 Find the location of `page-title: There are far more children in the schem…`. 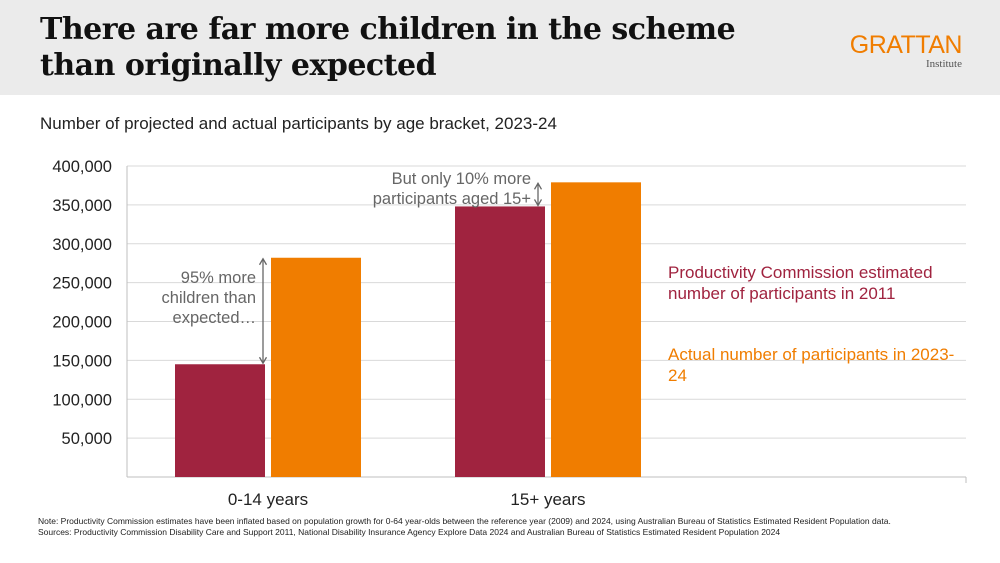

page-title: There are far more children in the schem… is located at coordinates (388, 47).